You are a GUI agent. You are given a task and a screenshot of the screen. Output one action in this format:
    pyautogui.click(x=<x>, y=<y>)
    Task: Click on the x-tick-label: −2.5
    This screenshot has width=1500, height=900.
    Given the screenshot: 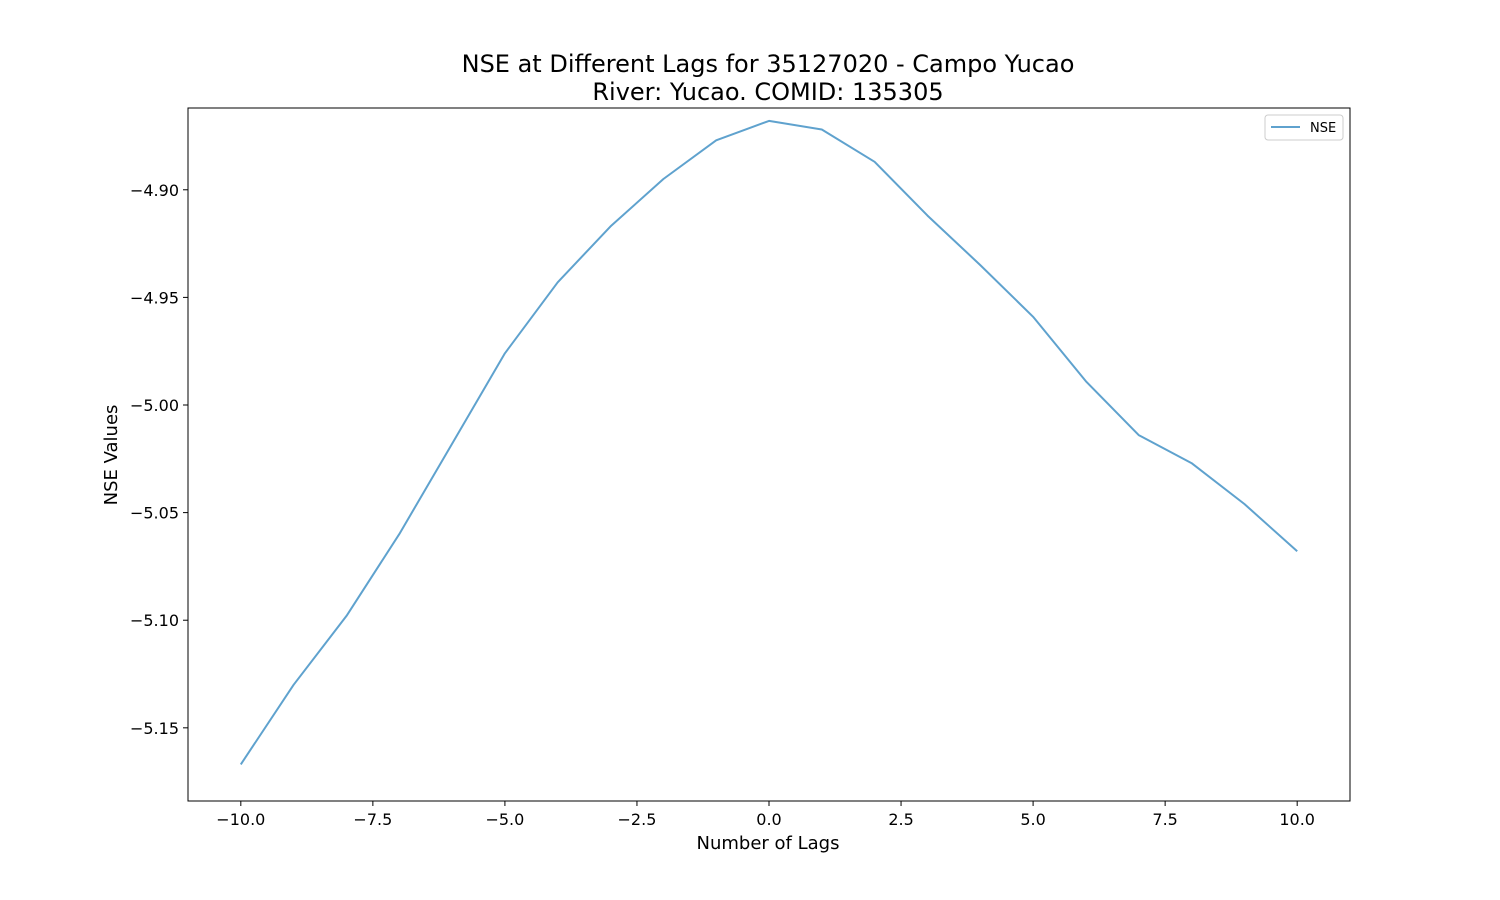 What is the action you would take?
    pyautogui.click(x=637, y=819)
    